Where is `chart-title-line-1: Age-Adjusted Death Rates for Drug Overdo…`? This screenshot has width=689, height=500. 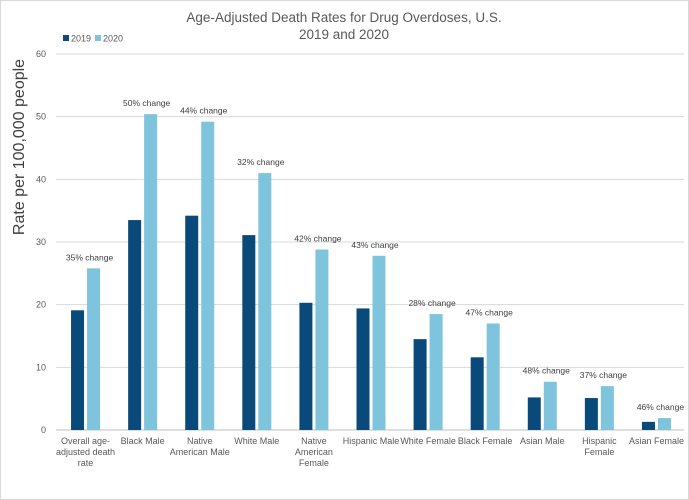
chart-title-line-1: Age-Adjusted Death Rates for Drug Overdo… is located at coordinates (343, 17).